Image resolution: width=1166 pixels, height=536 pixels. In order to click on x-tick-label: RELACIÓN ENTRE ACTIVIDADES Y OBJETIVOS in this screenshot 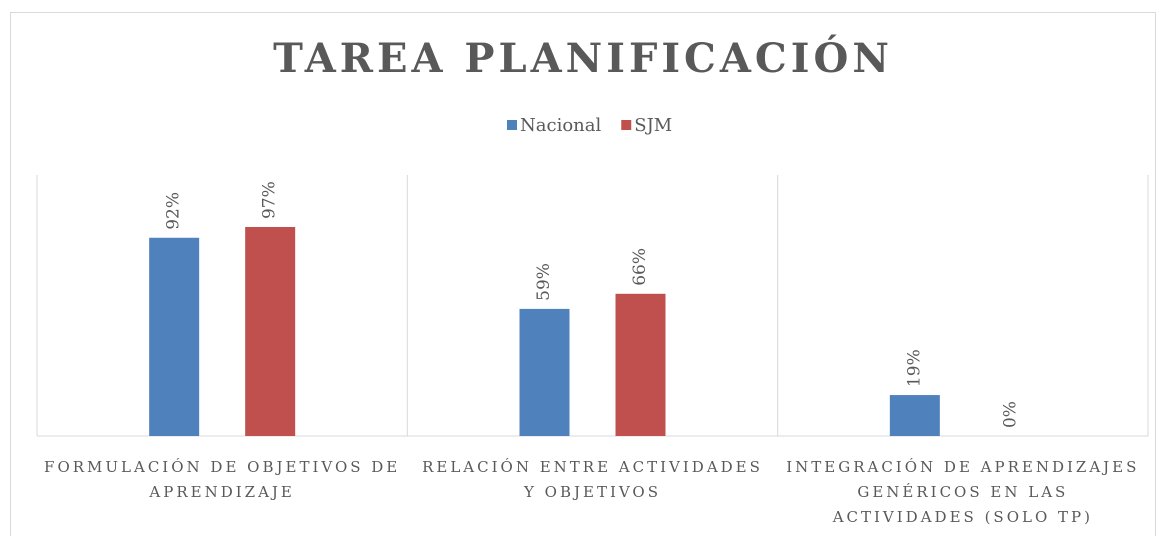, I will do `click(592, 479)`.